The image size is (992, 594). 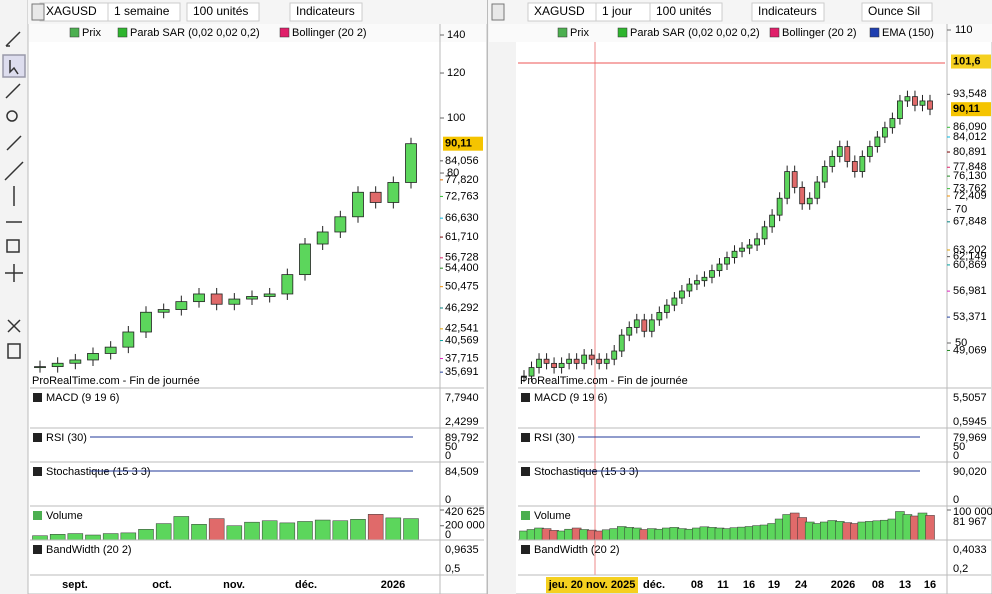 What do you see at coordinates (14, 326) in the screenshot?
I see `tools-tool` at bounding box center [14, 326].